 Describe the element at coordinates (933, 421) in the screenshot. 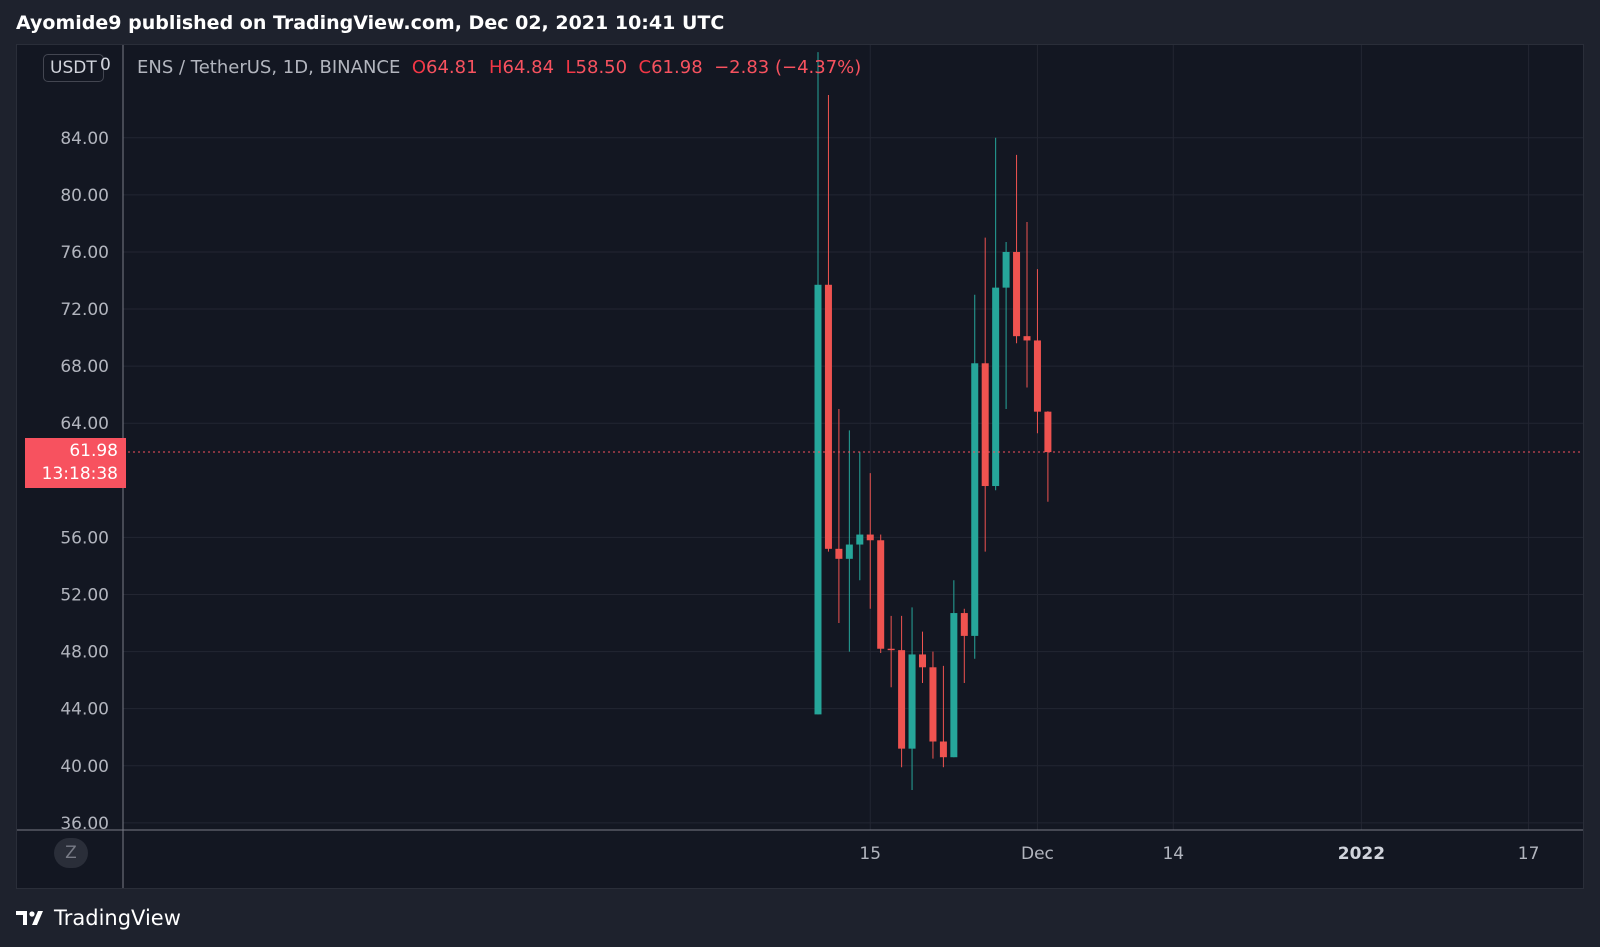

I see `candles` at that location.